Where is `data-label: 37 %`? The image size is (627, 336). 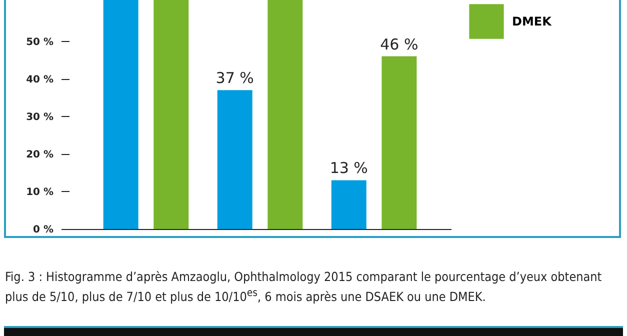 data-label: 37 % is located at coordinates (235, 78).